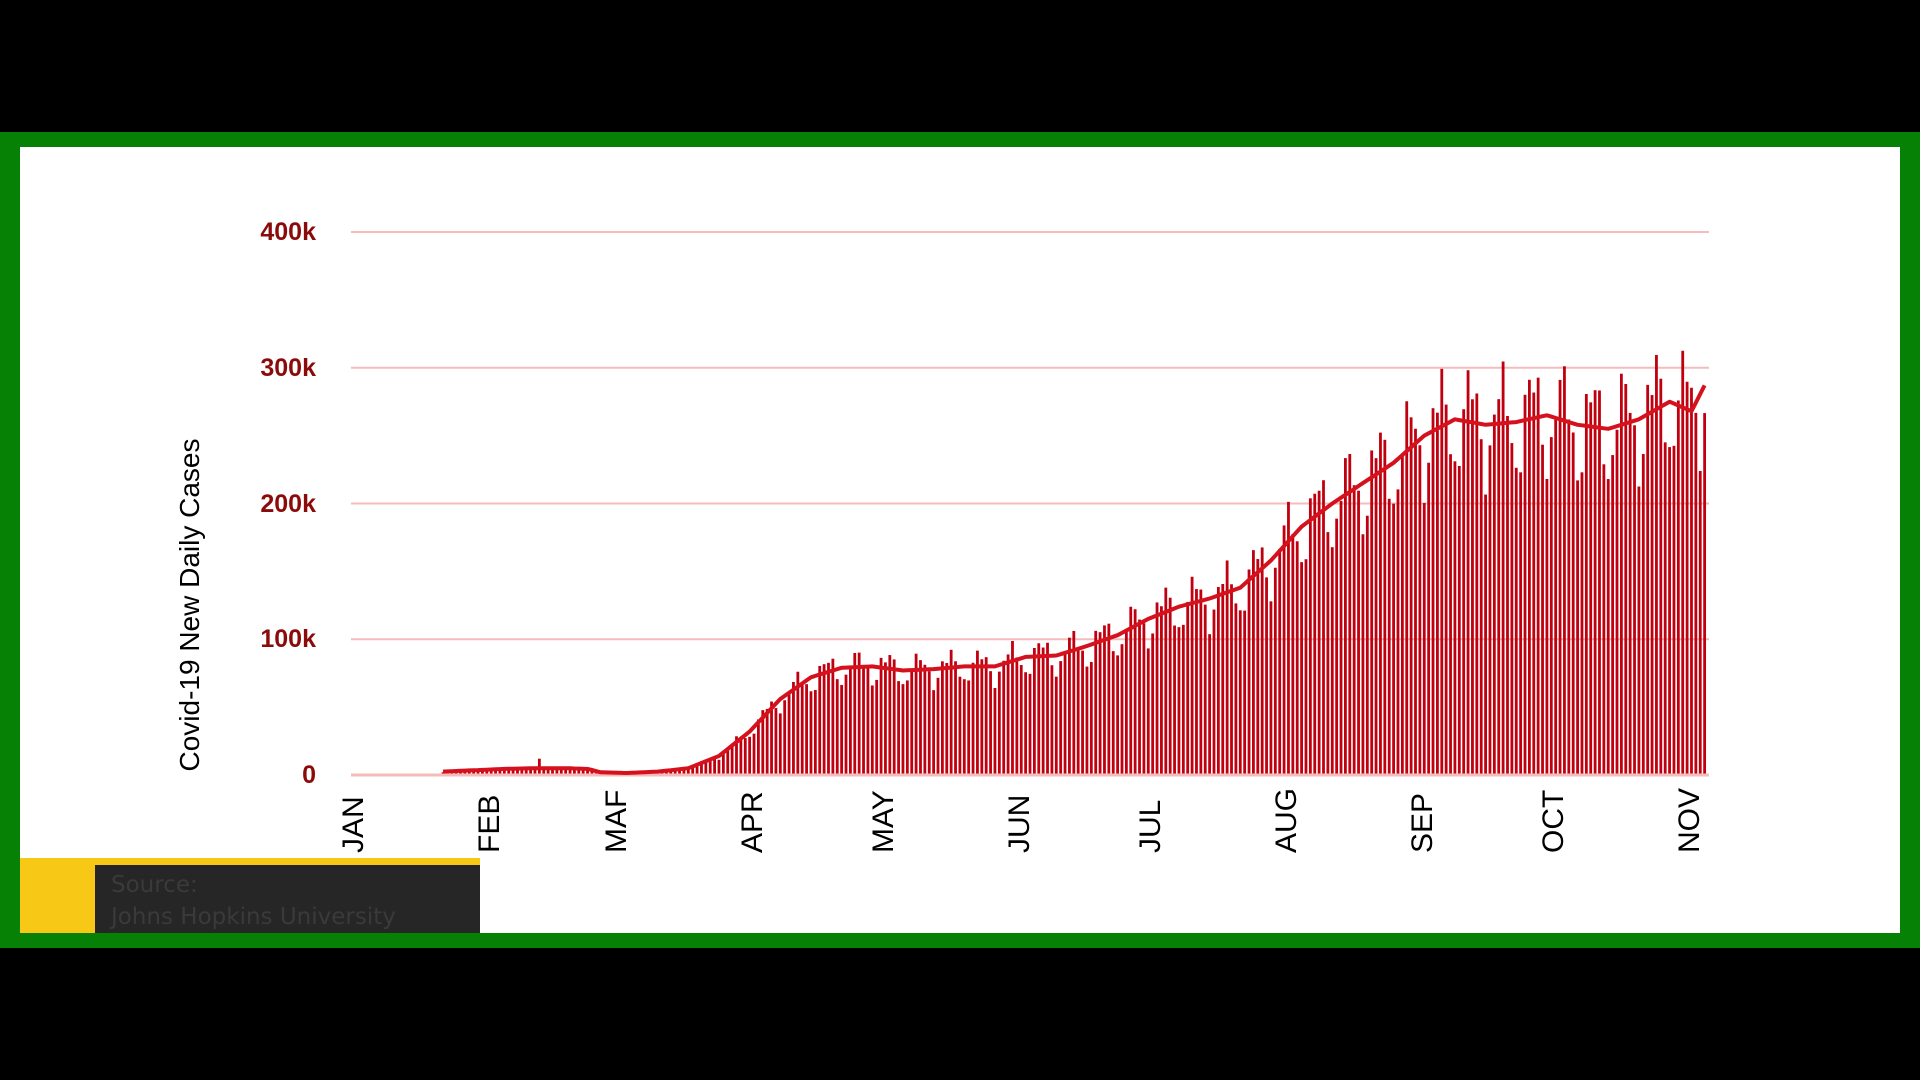 Image resolution: width=1920 pixels, height=1080 pixels. What do you see at coordinates (353, 824) in the screenshot?
I see `month-label: JAN` at bounding box center [353, 824].